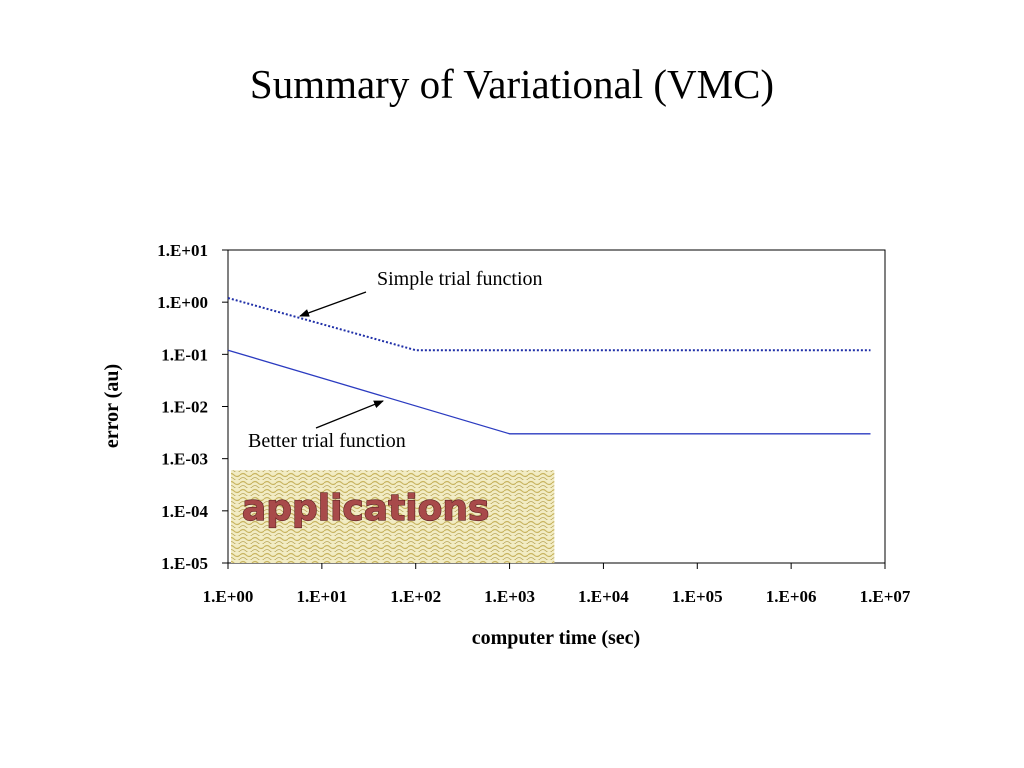 This screenshot has width=1024, height=768. What do you see at coordinates (512, 84) in the screenshot?
I see `slide-title: Summary of Variational (VMC)` at bounding box center [512, 84].